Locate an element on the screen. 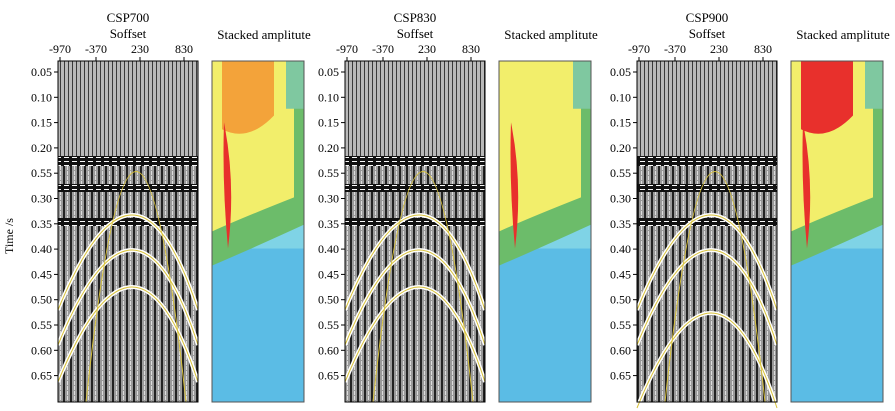  amp-yellow is located at coordinates (540, 146).